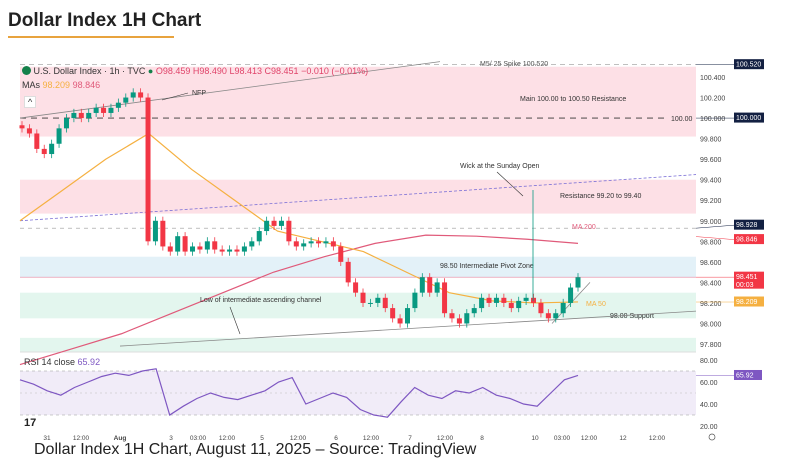 This screenshot has width=800, height=465. I want to click on y-tick-label: 98.400, so click(711, 283).